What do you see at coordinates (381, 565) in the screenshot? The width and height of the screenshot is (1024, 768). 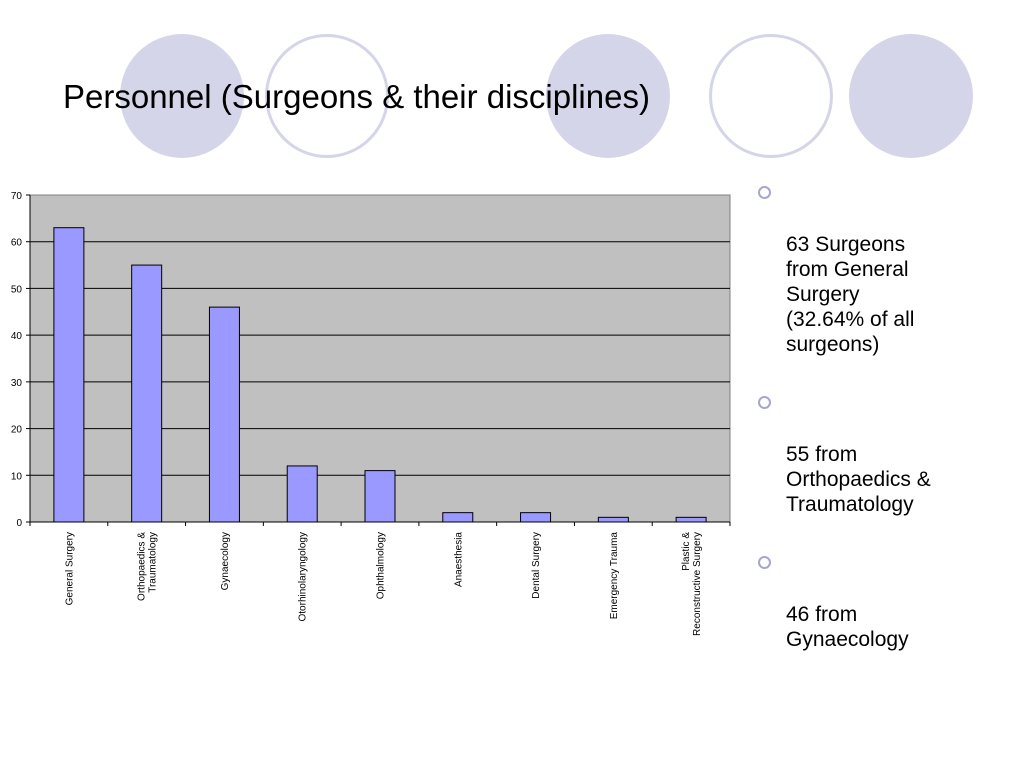 I see `x-tick-label: Ophthalmology` at bounding box center [381, 565].